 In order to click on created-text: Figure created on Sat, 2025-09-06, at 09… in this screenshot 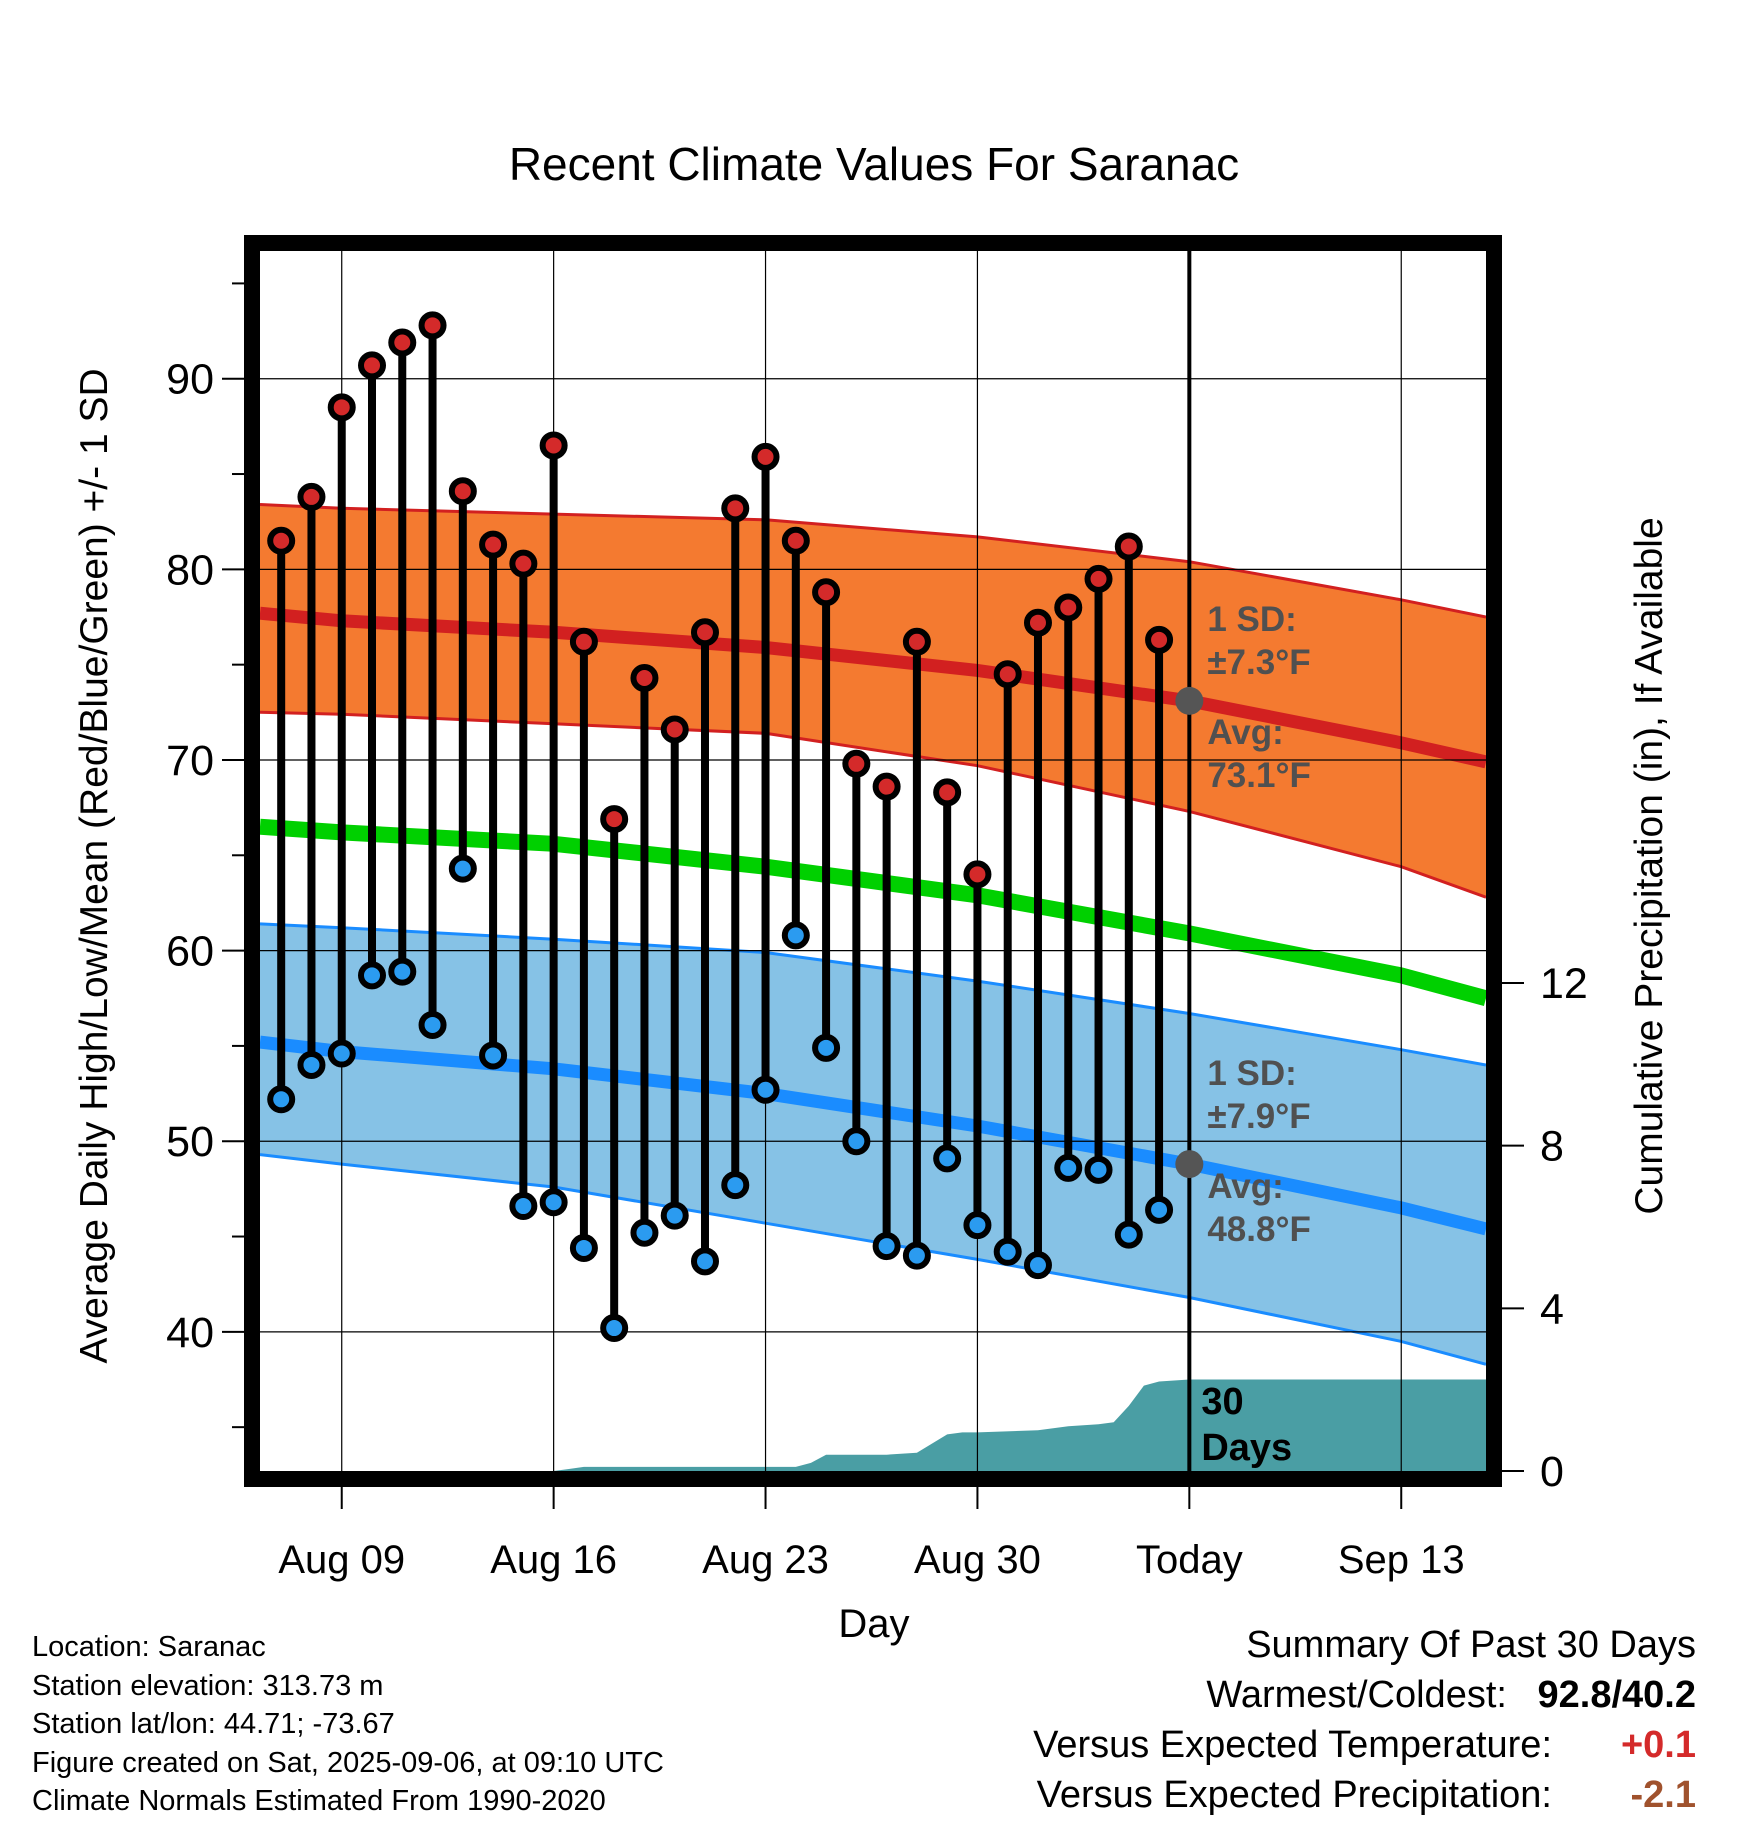, I will do `click(348, 1762)`.